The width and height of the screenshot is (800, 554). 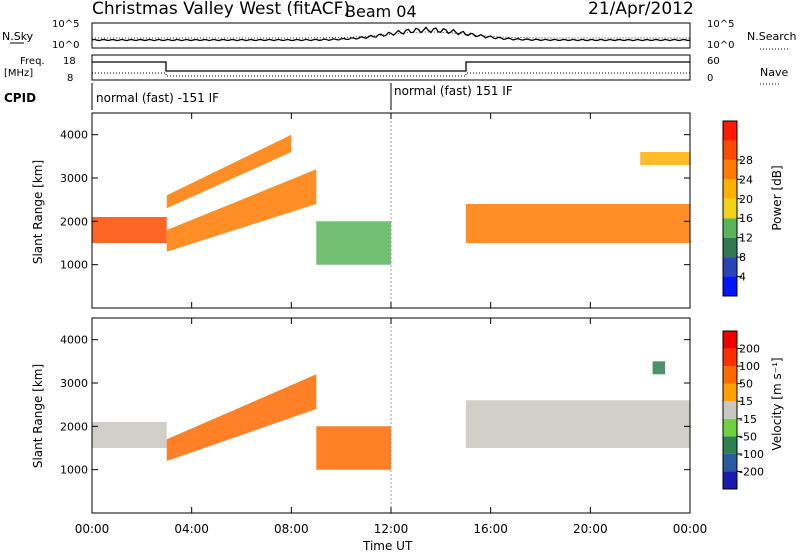 I want to click on power-colorbar-tick-label-4: 20, so click(x=746, y=199).